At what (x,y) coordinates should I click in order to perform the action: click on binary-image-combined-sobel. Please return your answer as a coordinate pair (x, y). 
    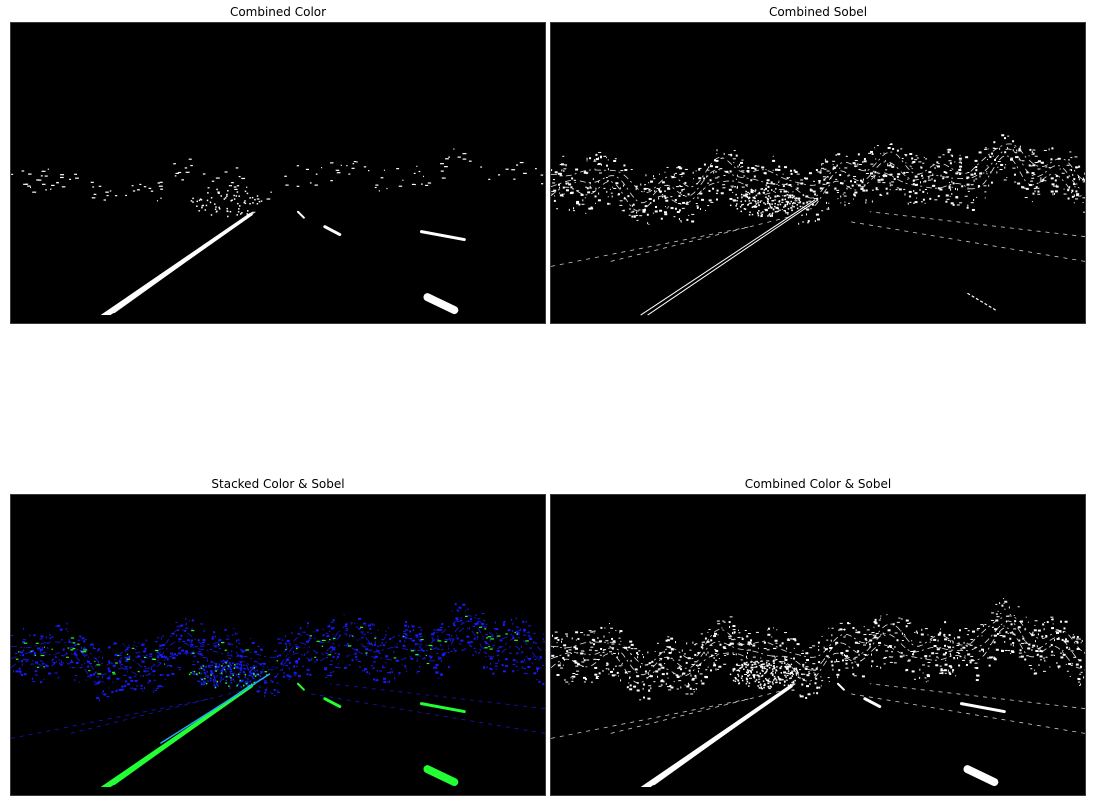
    Looking at the image, I should click on (818, 225).